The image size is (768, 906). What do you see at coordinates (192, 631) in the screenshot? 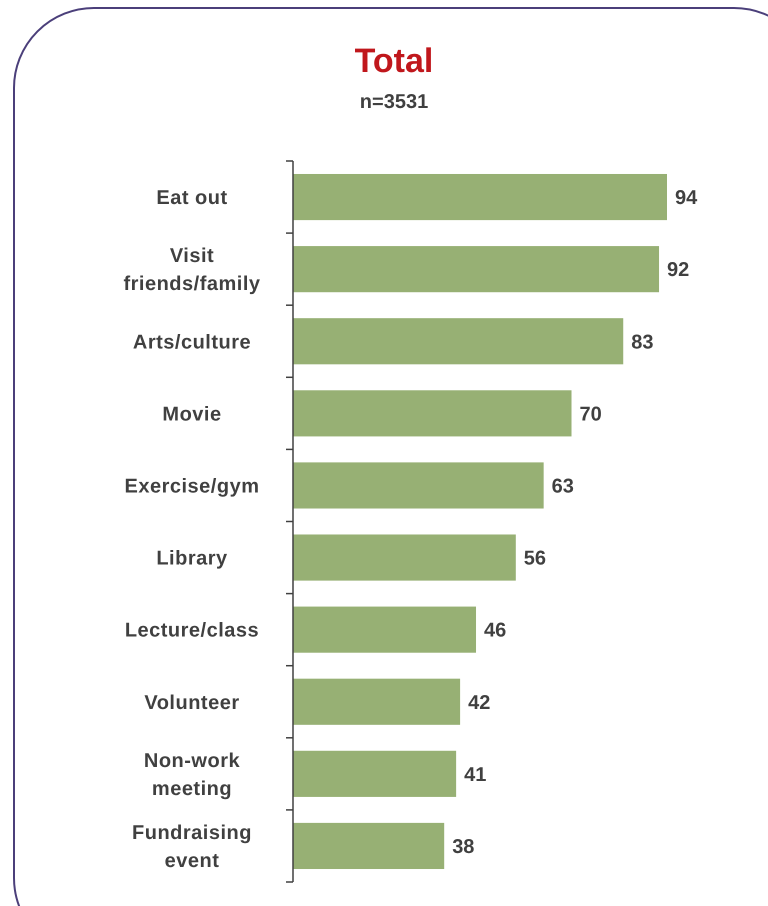
I see `y-tick-label: Lecture/class` at bounding box center [192, 631].